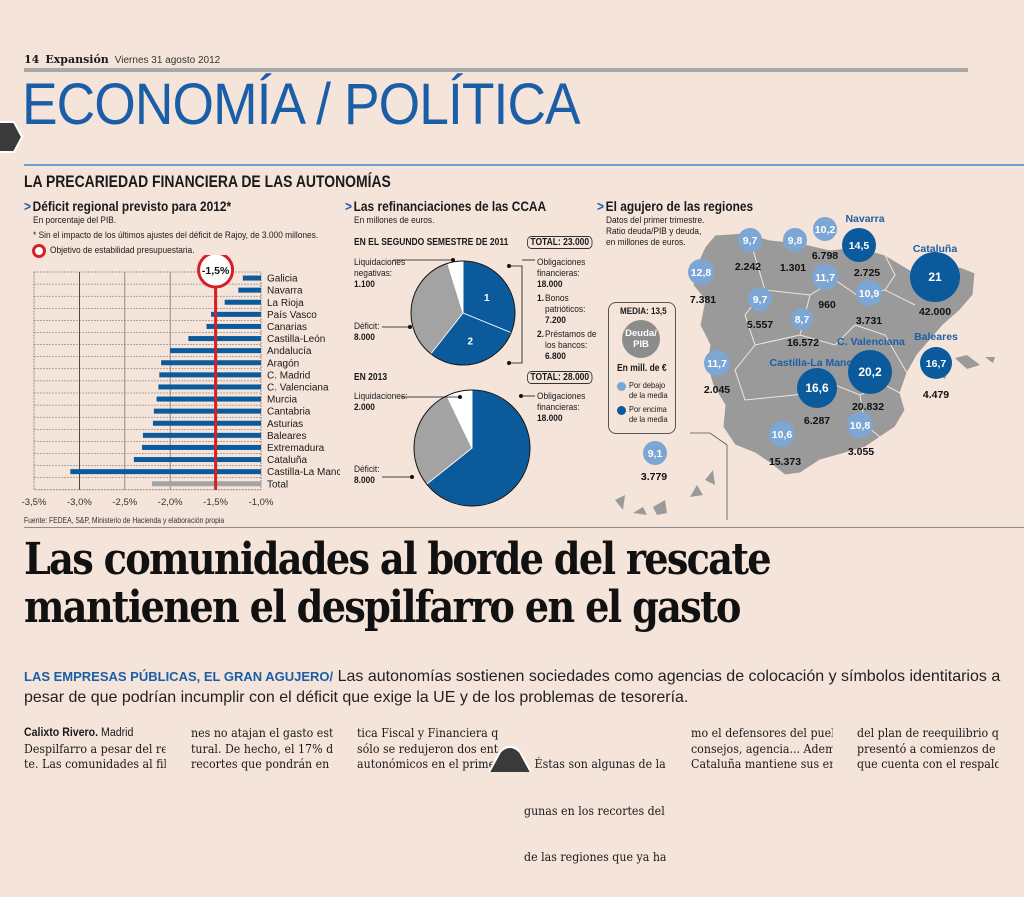 This screenshot has width=1024, height=897. What do you see at coordinates (288, 375) in the screenshot?
I see `category-label: C. Madrid` at bounding box center [288, 375].